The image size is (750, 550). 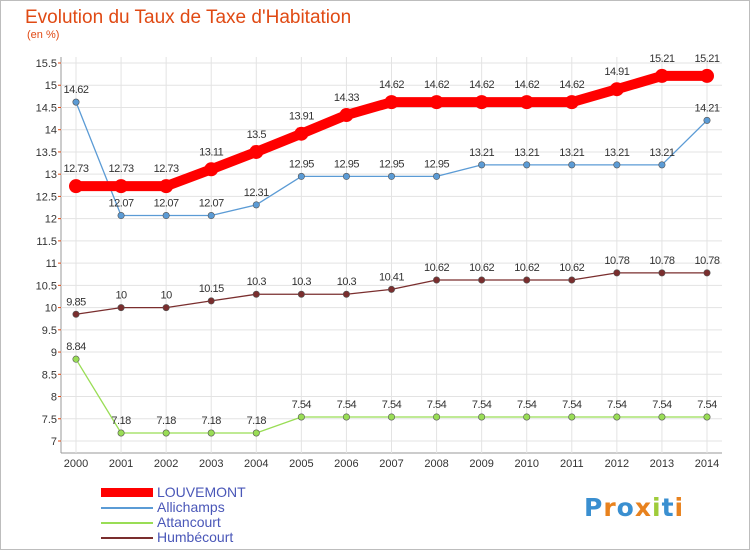 What do you see at coordinates (436, 464) in the screenshot?
I see `x-tick-label: 2008` at bounding box center [436, 464].